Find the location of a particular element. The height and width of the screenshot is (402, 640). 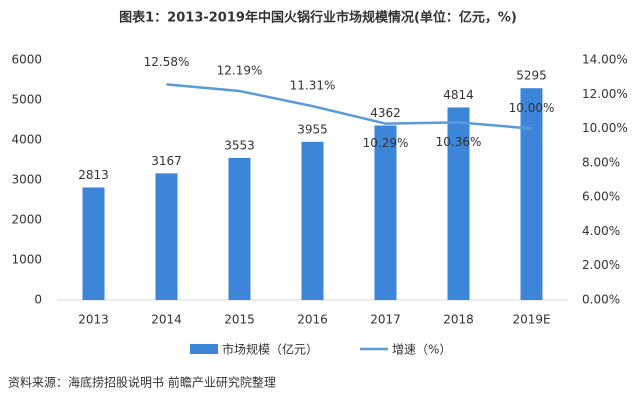

x-tick-label: 2019E is located at coordinates (531, 320).